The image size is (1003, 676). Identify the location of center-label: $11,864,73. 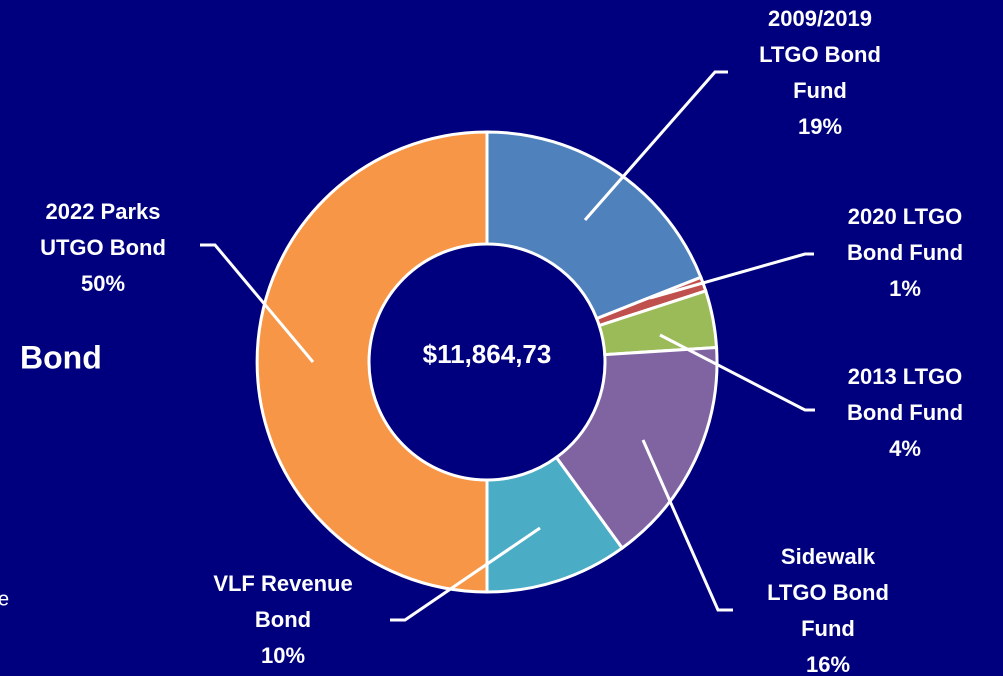
(487, 354).